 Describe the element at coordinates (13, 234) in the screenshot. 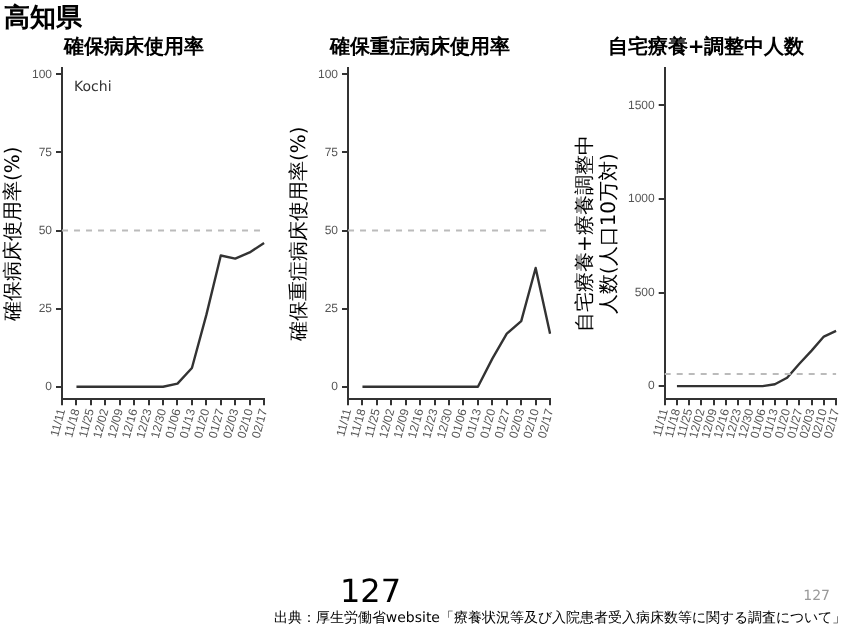

I see `y-axis-title: 確保病床使用率(%)` at that location.